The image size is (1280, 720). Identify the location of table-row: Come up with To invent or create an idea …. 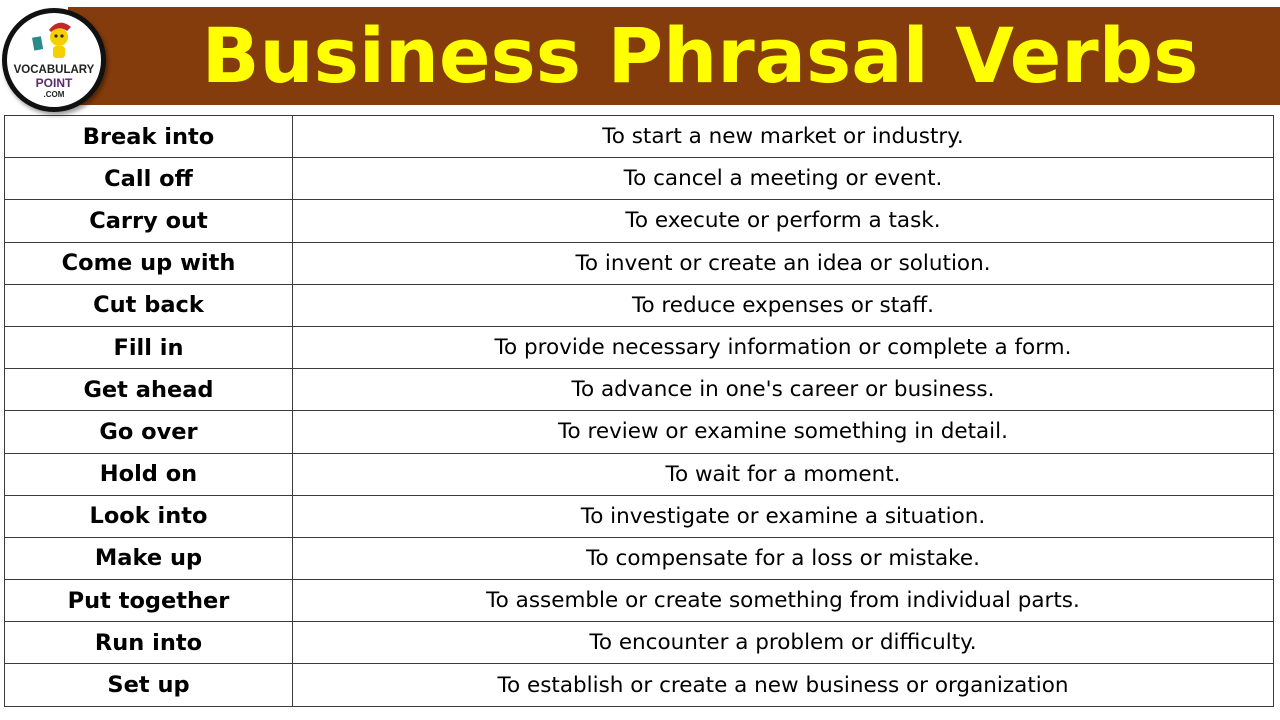
(639, 263).